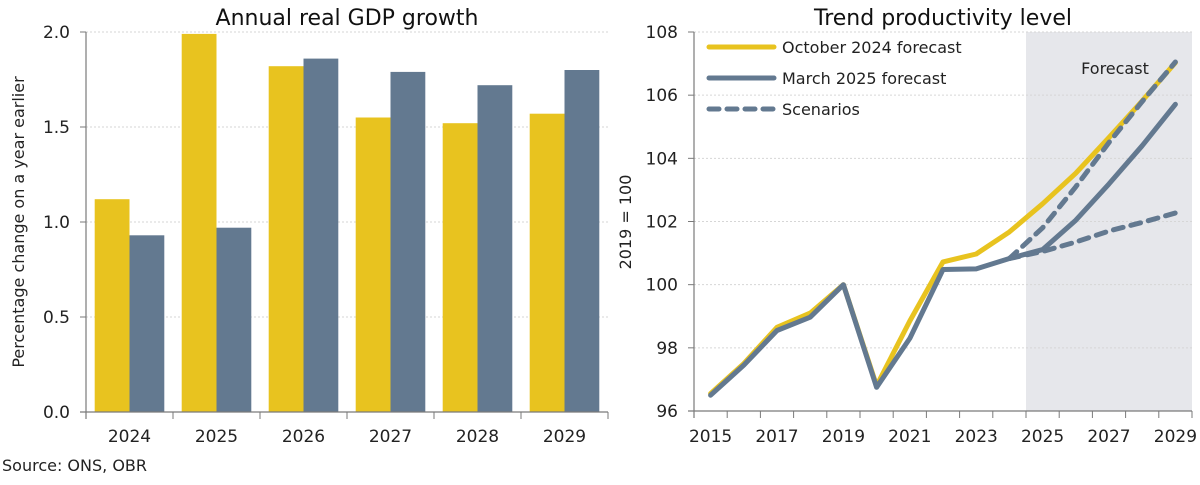 Image resolution: width=1200 pixels, height=485 pixels. I want to click on bar-march-2025-2029, so click(582, 241).